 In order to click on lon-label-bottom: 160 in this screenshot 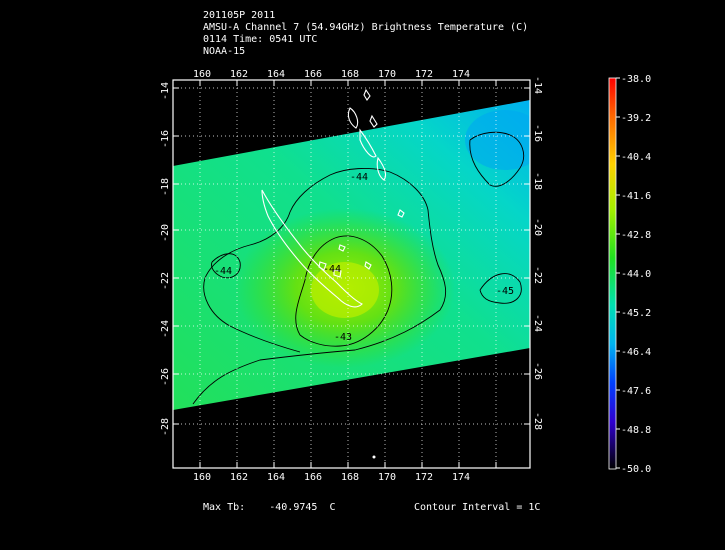, I will do `click(202, 477)`.